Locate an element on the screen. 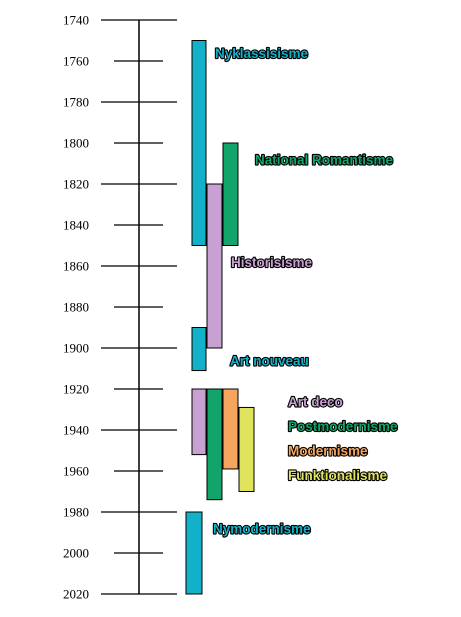  label-funktionalisme: Funktionalisme is located at coordinates (338, 475).